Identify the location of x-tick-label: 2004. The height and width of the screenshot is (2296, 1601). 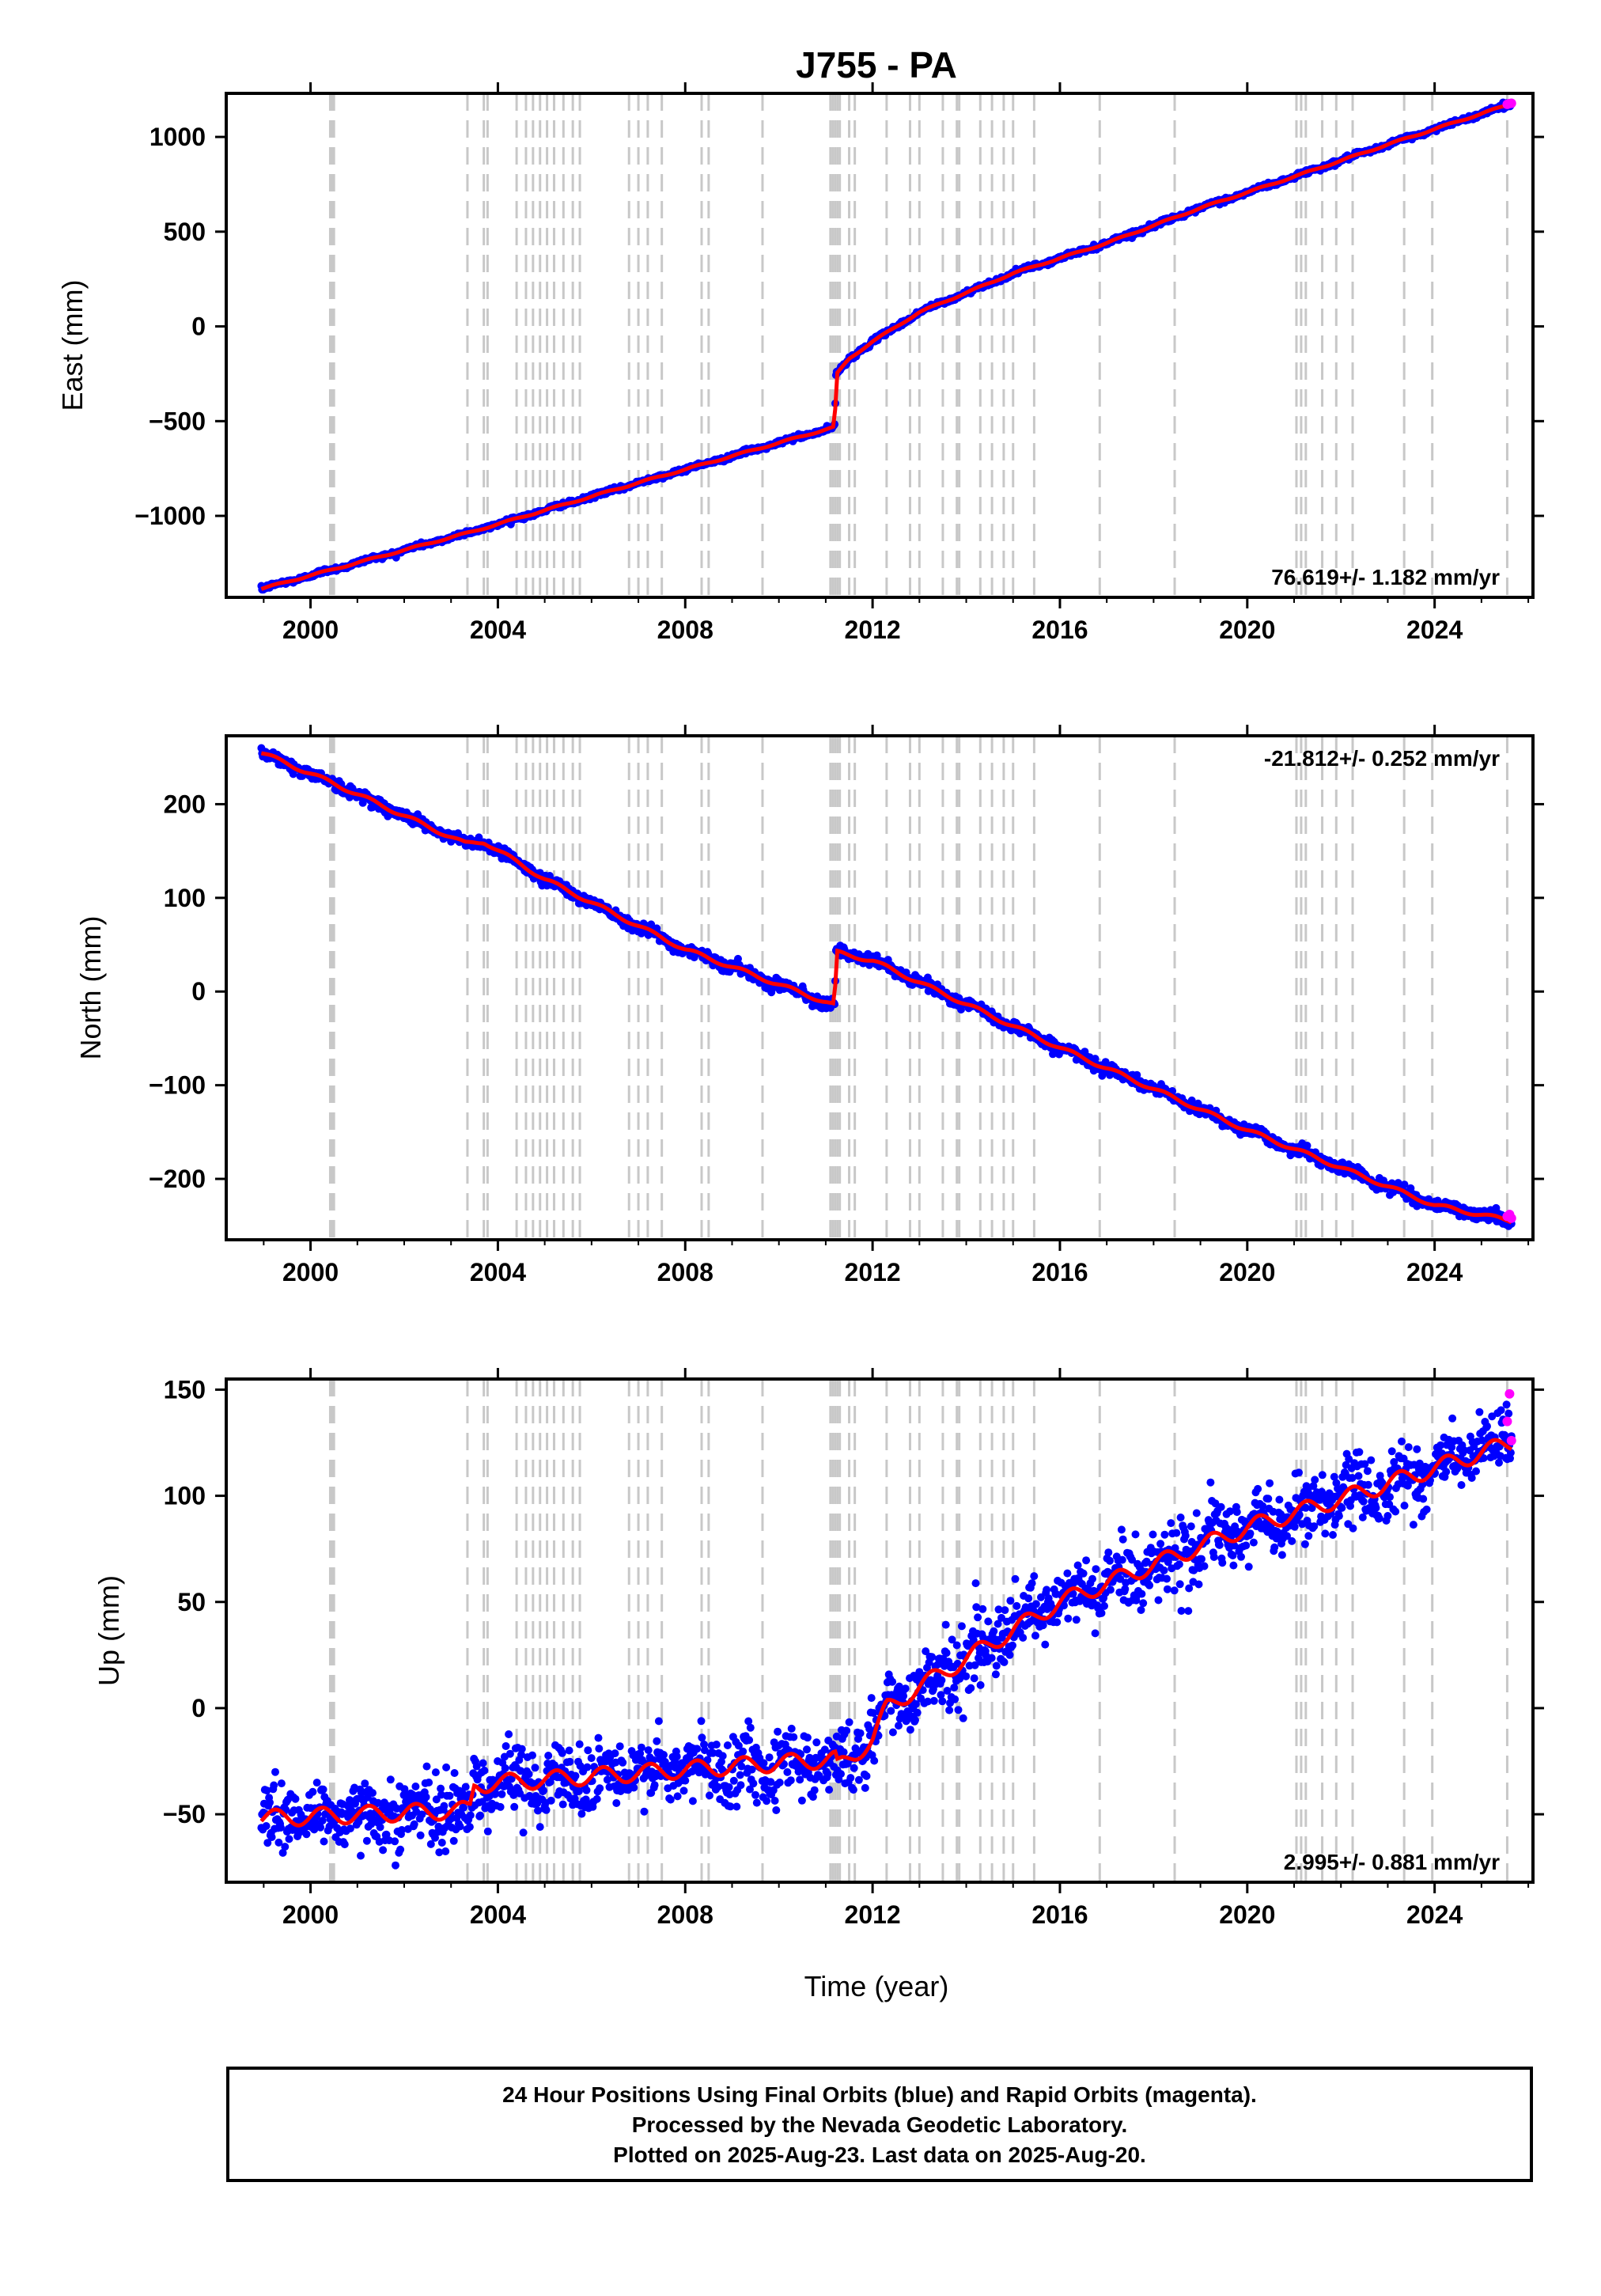
(498, 1272).